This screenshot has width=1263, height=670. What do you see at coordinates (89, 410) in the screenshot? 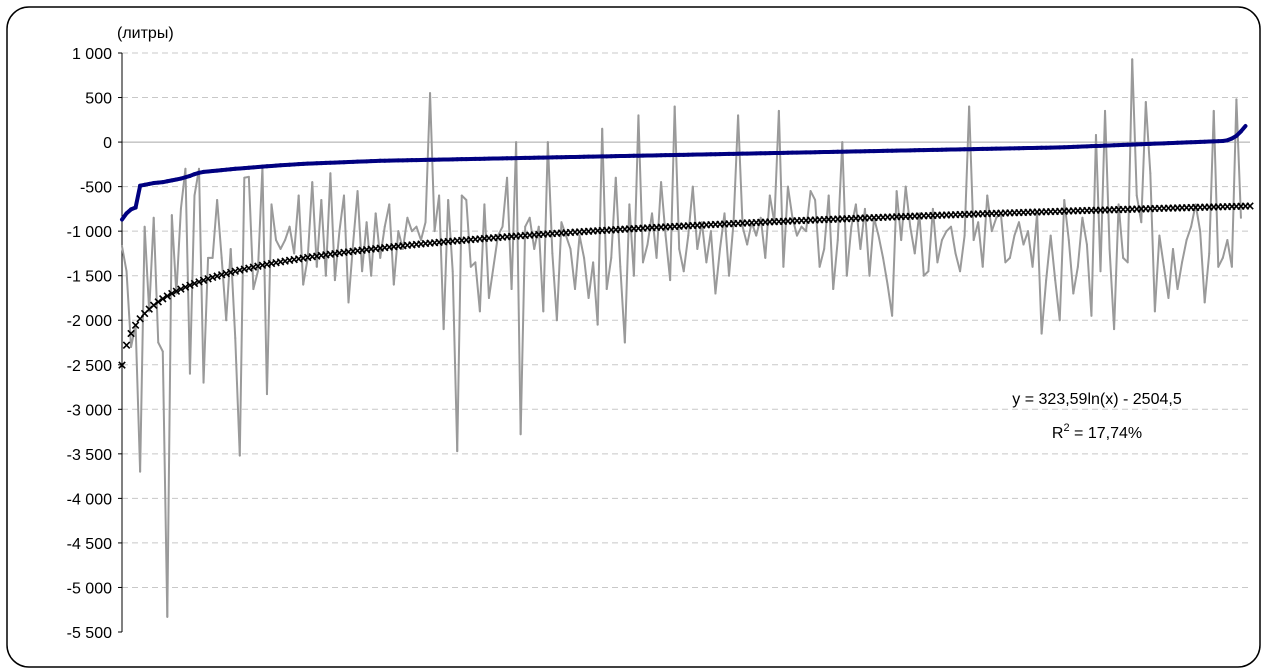
I see `y-tick-label: -3 000` at bounding box center [89, 410].